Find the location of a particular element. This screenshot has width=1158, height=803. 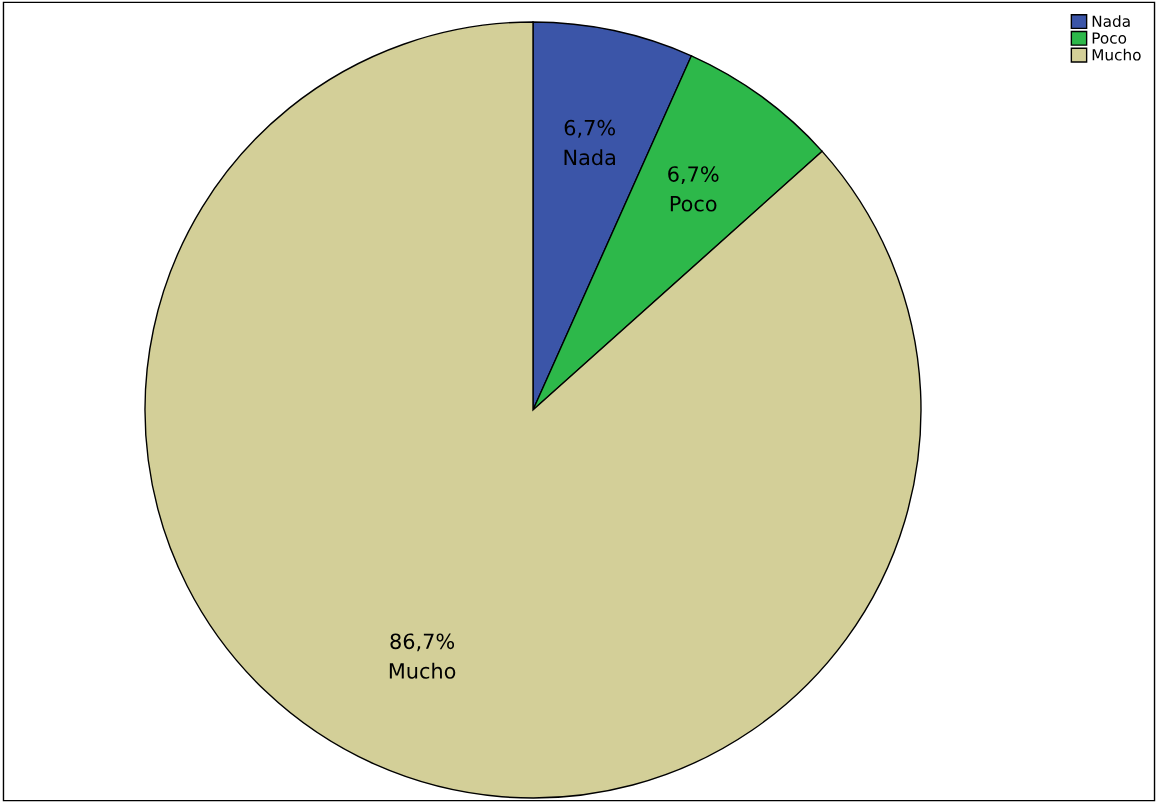

legend-label: Poco is located at coordinates (1109, 38).